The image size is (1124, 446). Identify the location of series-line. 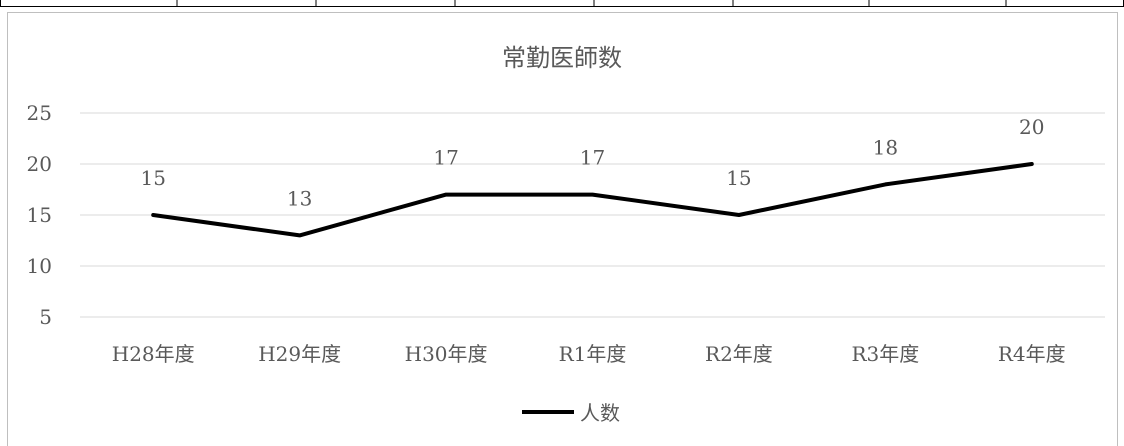
(592, 200).